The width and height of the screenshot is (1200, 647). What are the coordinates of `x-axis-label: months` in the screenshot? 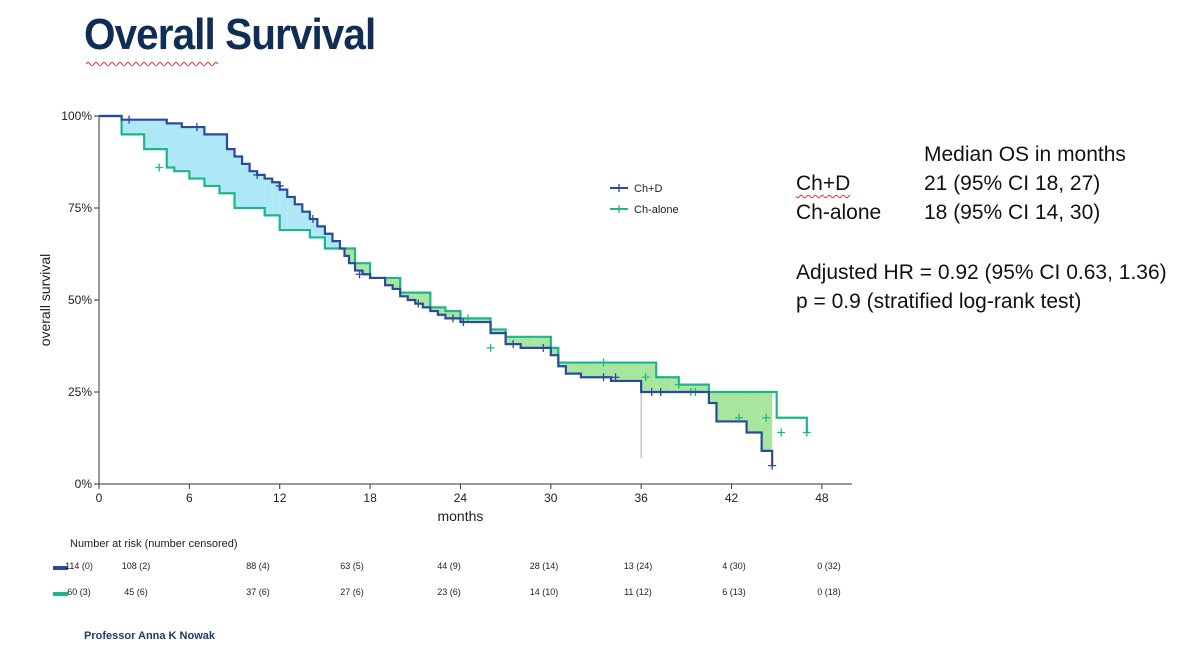 It's located at (460, 516).